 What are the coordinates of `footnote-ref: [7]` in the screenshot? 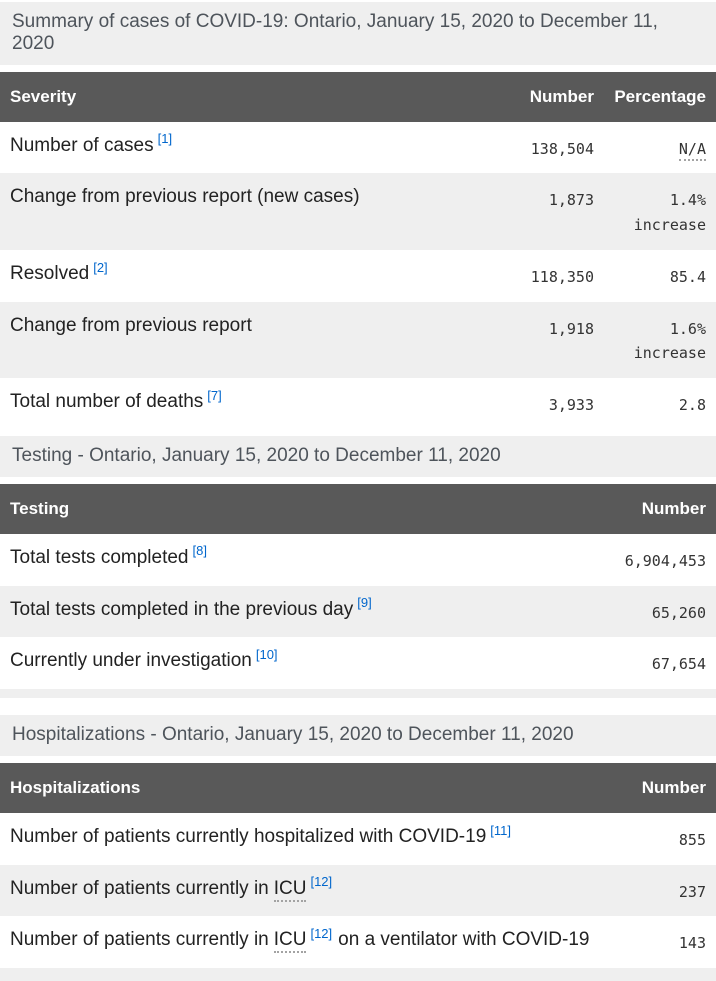 It's located at (214, 395).